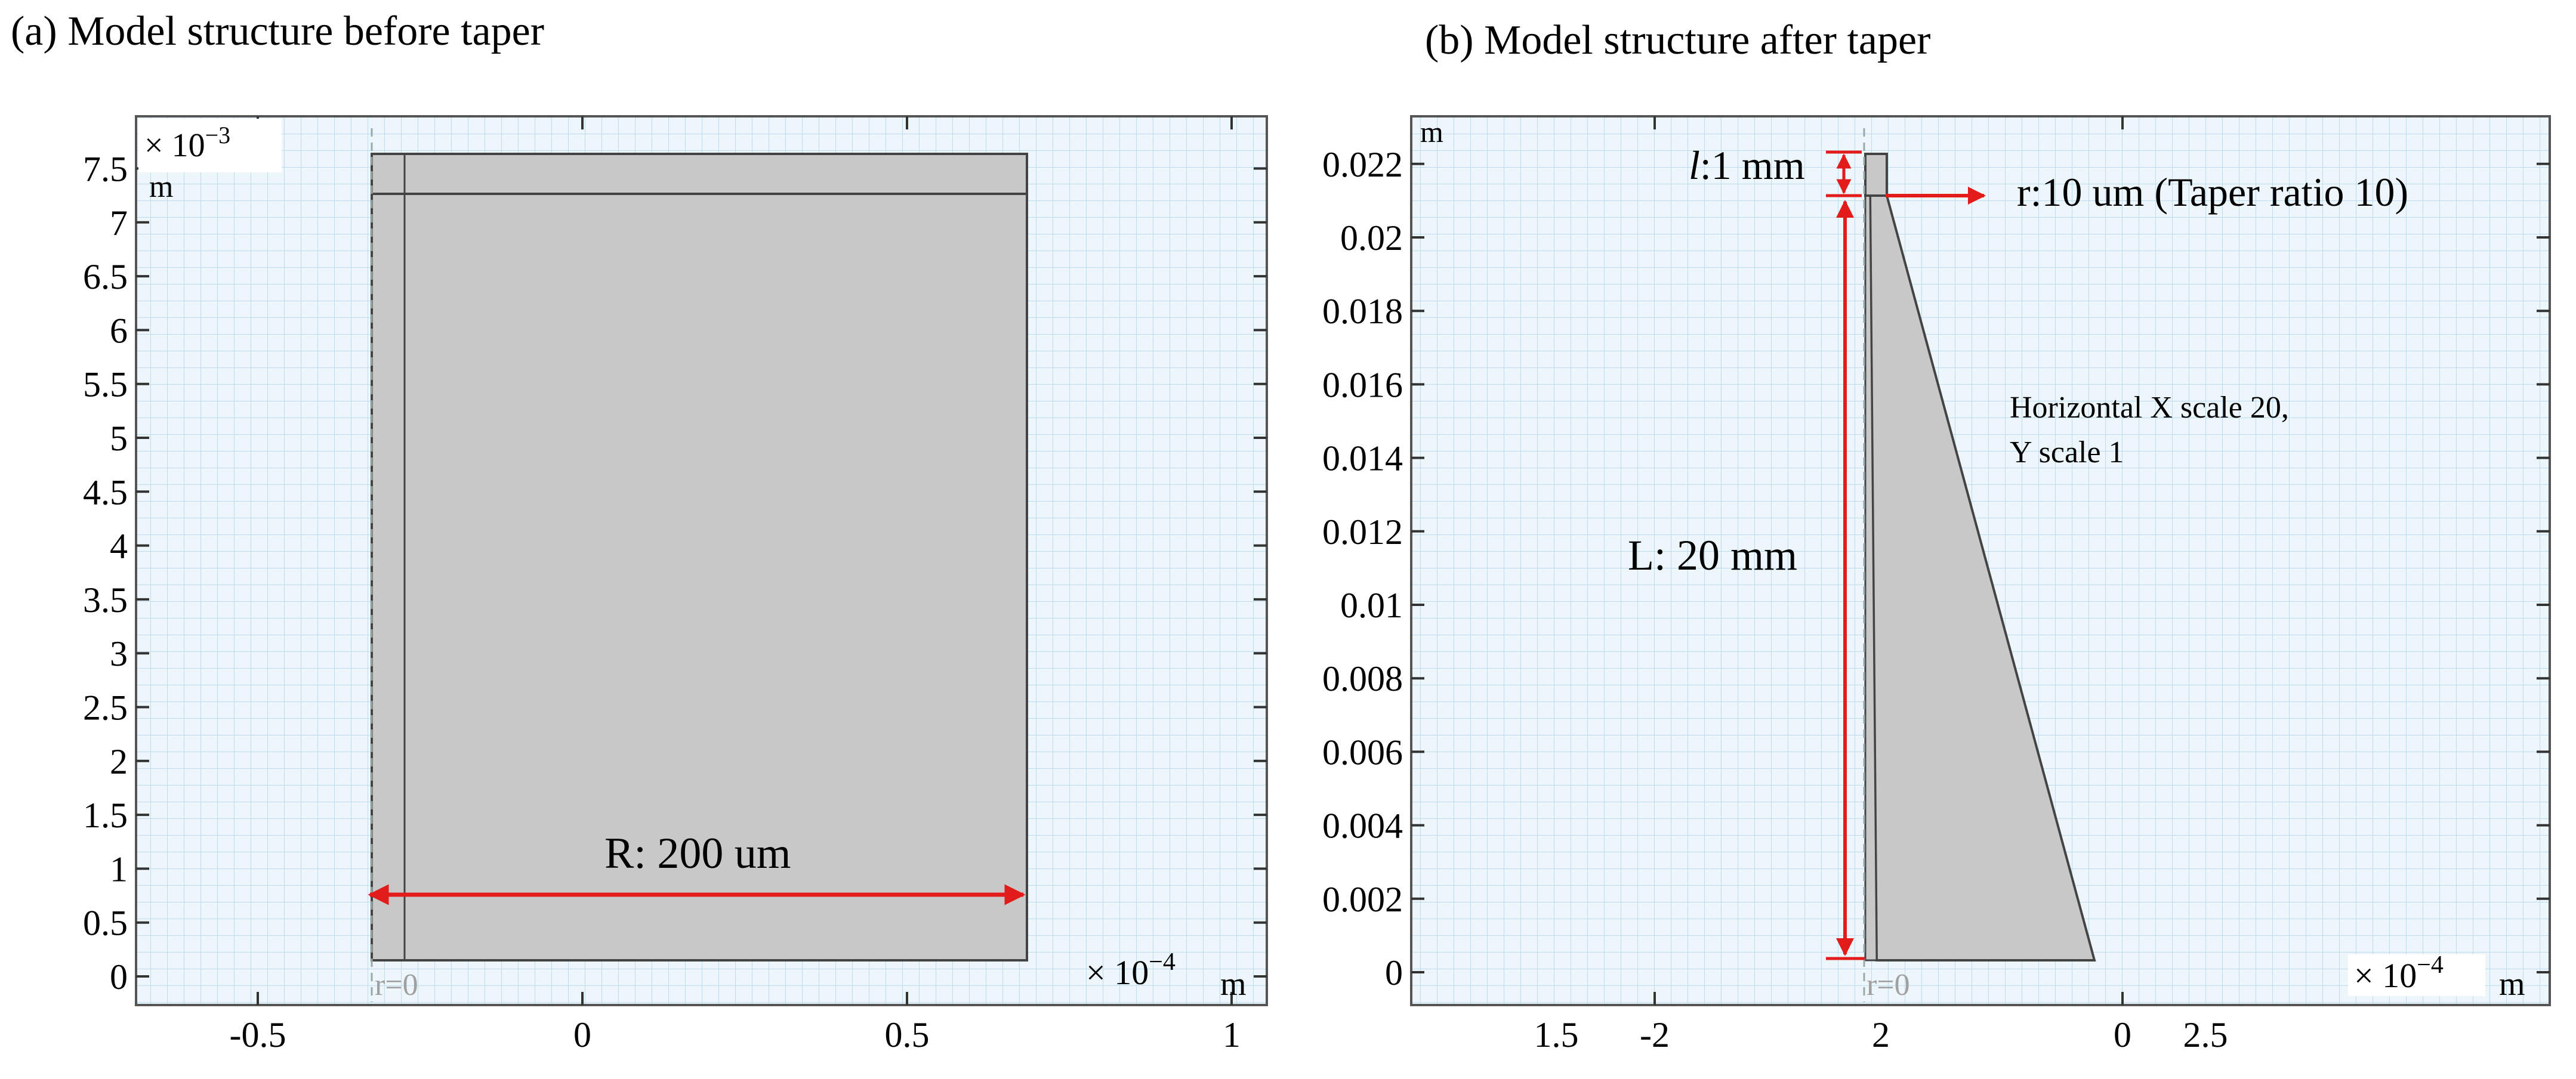 Image resolution: width=2576 pixels, height=1079 pixels. What do you see at coordinates (1881, 1035) in the screenshot?
I see `panel-a-x-tick-label: 2` at bounding box center [1881, 1035].